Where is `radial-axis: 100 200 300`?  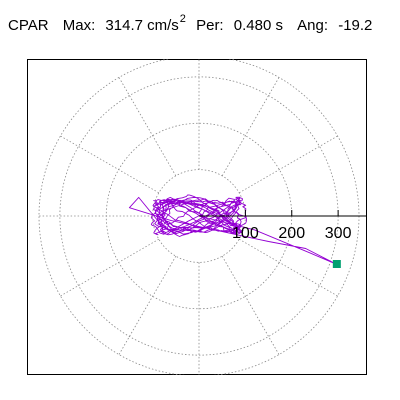 radial-axis: 100 200 300 is located at coordinates (283, 226).